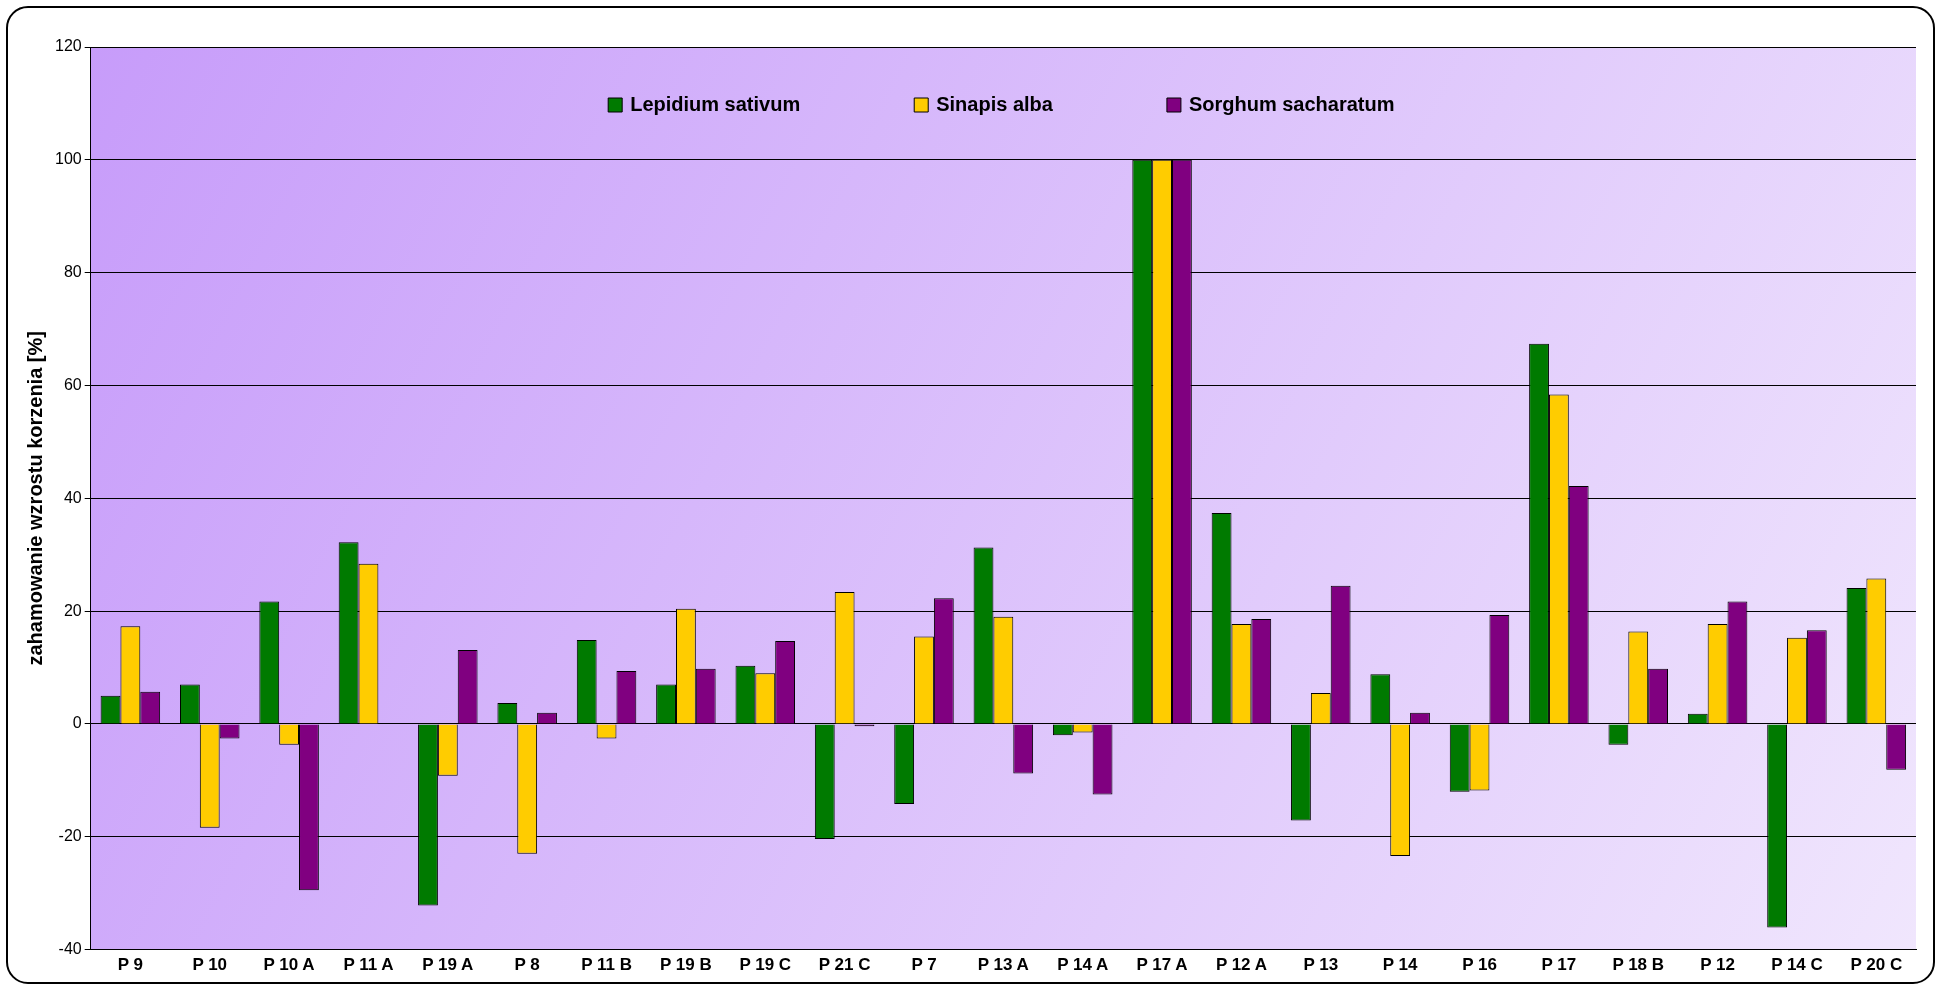 This screenshot has height=990, width=1941. Describe the element at coordinates (72, 497) in the screenshot. I see `y-tick-label: 40` at that location.